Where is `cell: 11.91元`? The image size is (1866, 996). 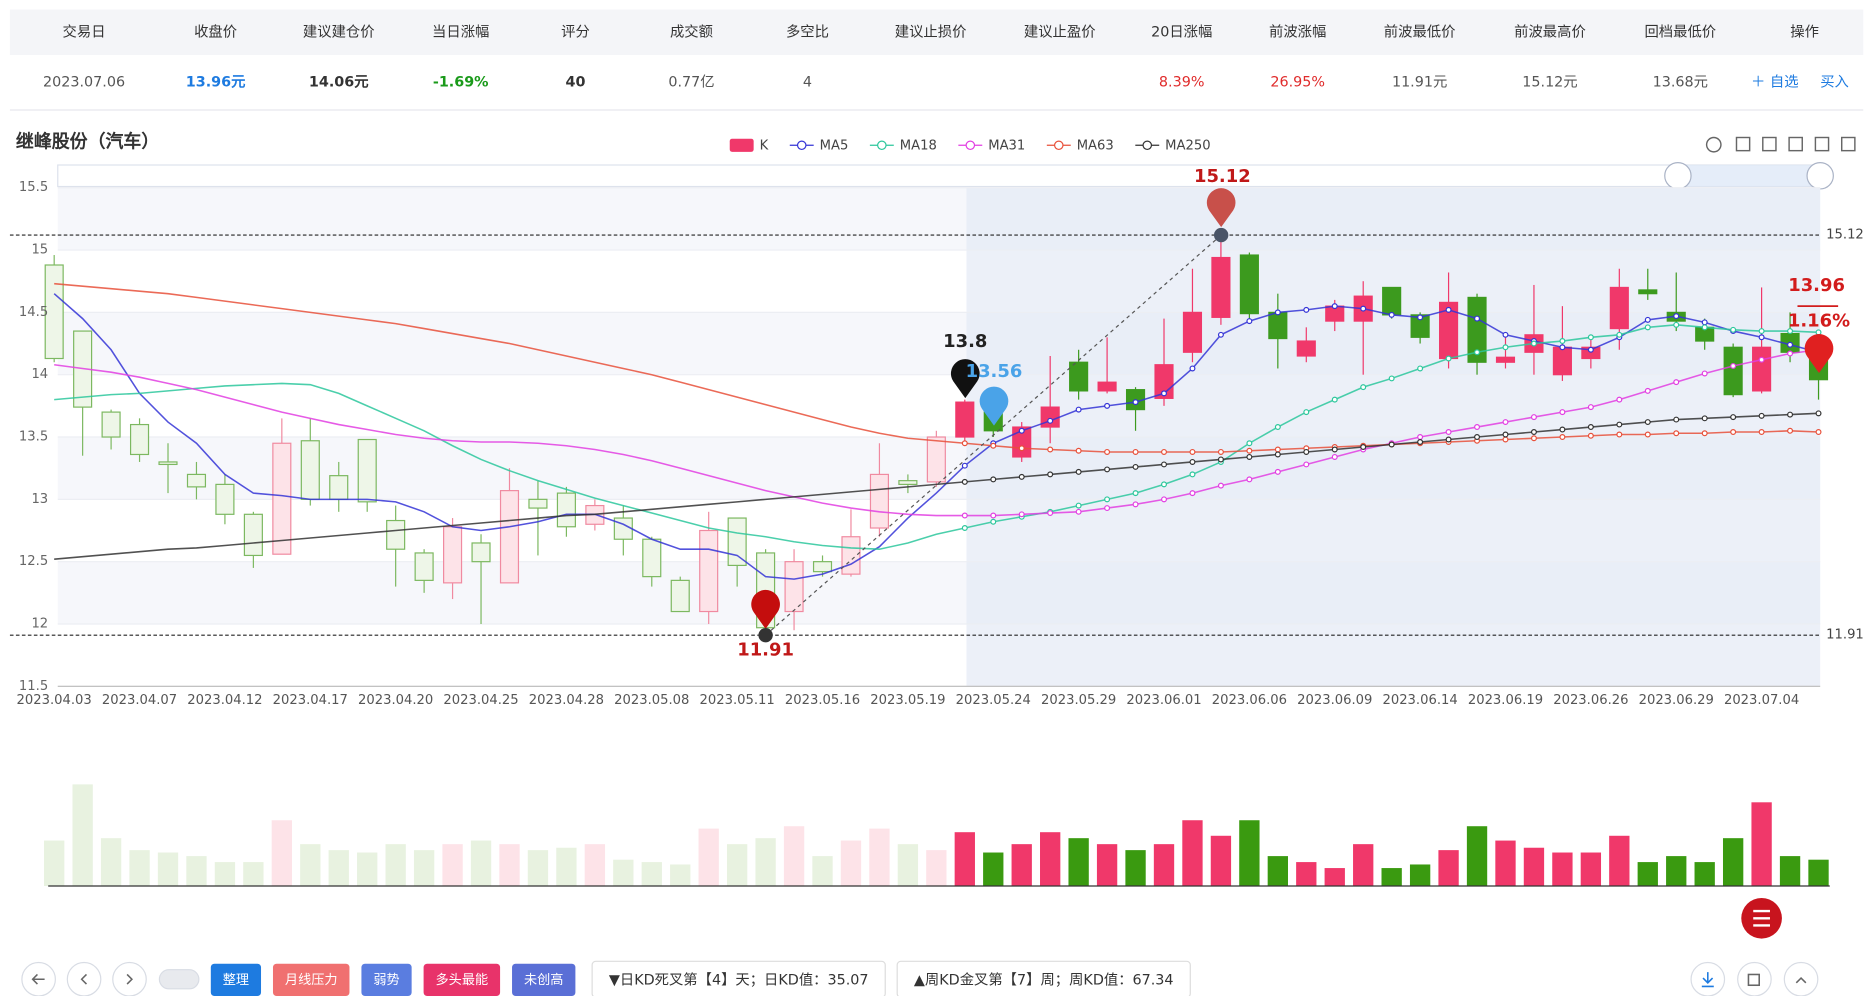 cell: 11.91元 is located at coordinates (1419, 83).